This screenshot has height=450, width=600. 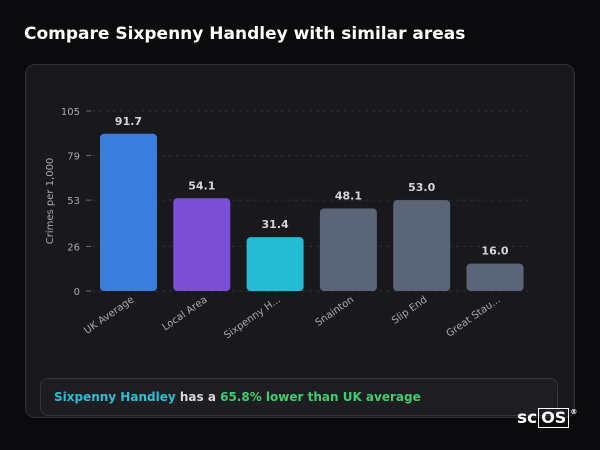 What do you see at coordinates (554, 418) in the screenshot?
I see `logo-os: OS` at bounding box center [554, 418].